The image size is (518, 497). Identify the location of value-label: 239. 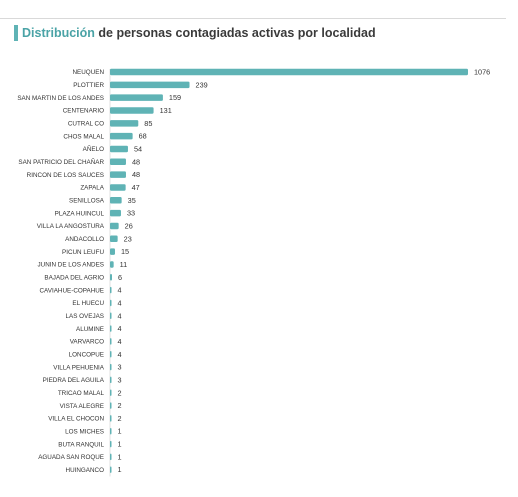
(202, 84).